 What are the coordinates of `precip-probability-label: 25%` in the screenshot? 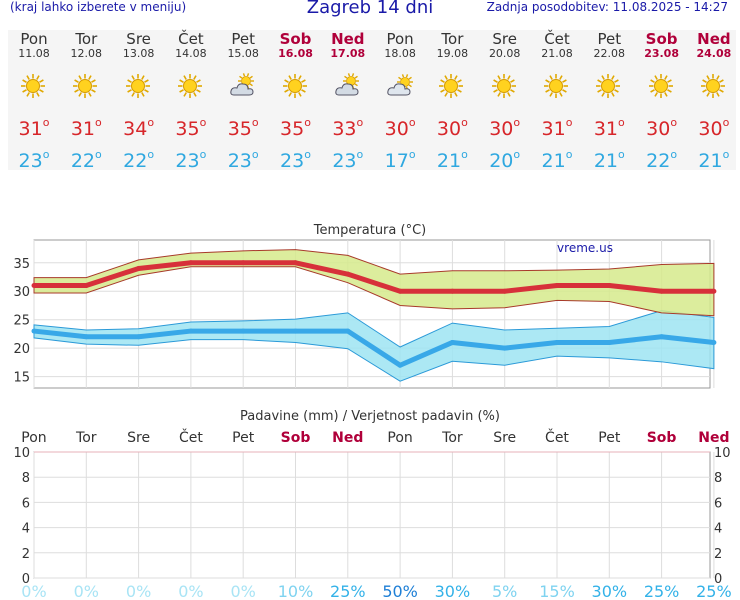 It's located at (662, 591).